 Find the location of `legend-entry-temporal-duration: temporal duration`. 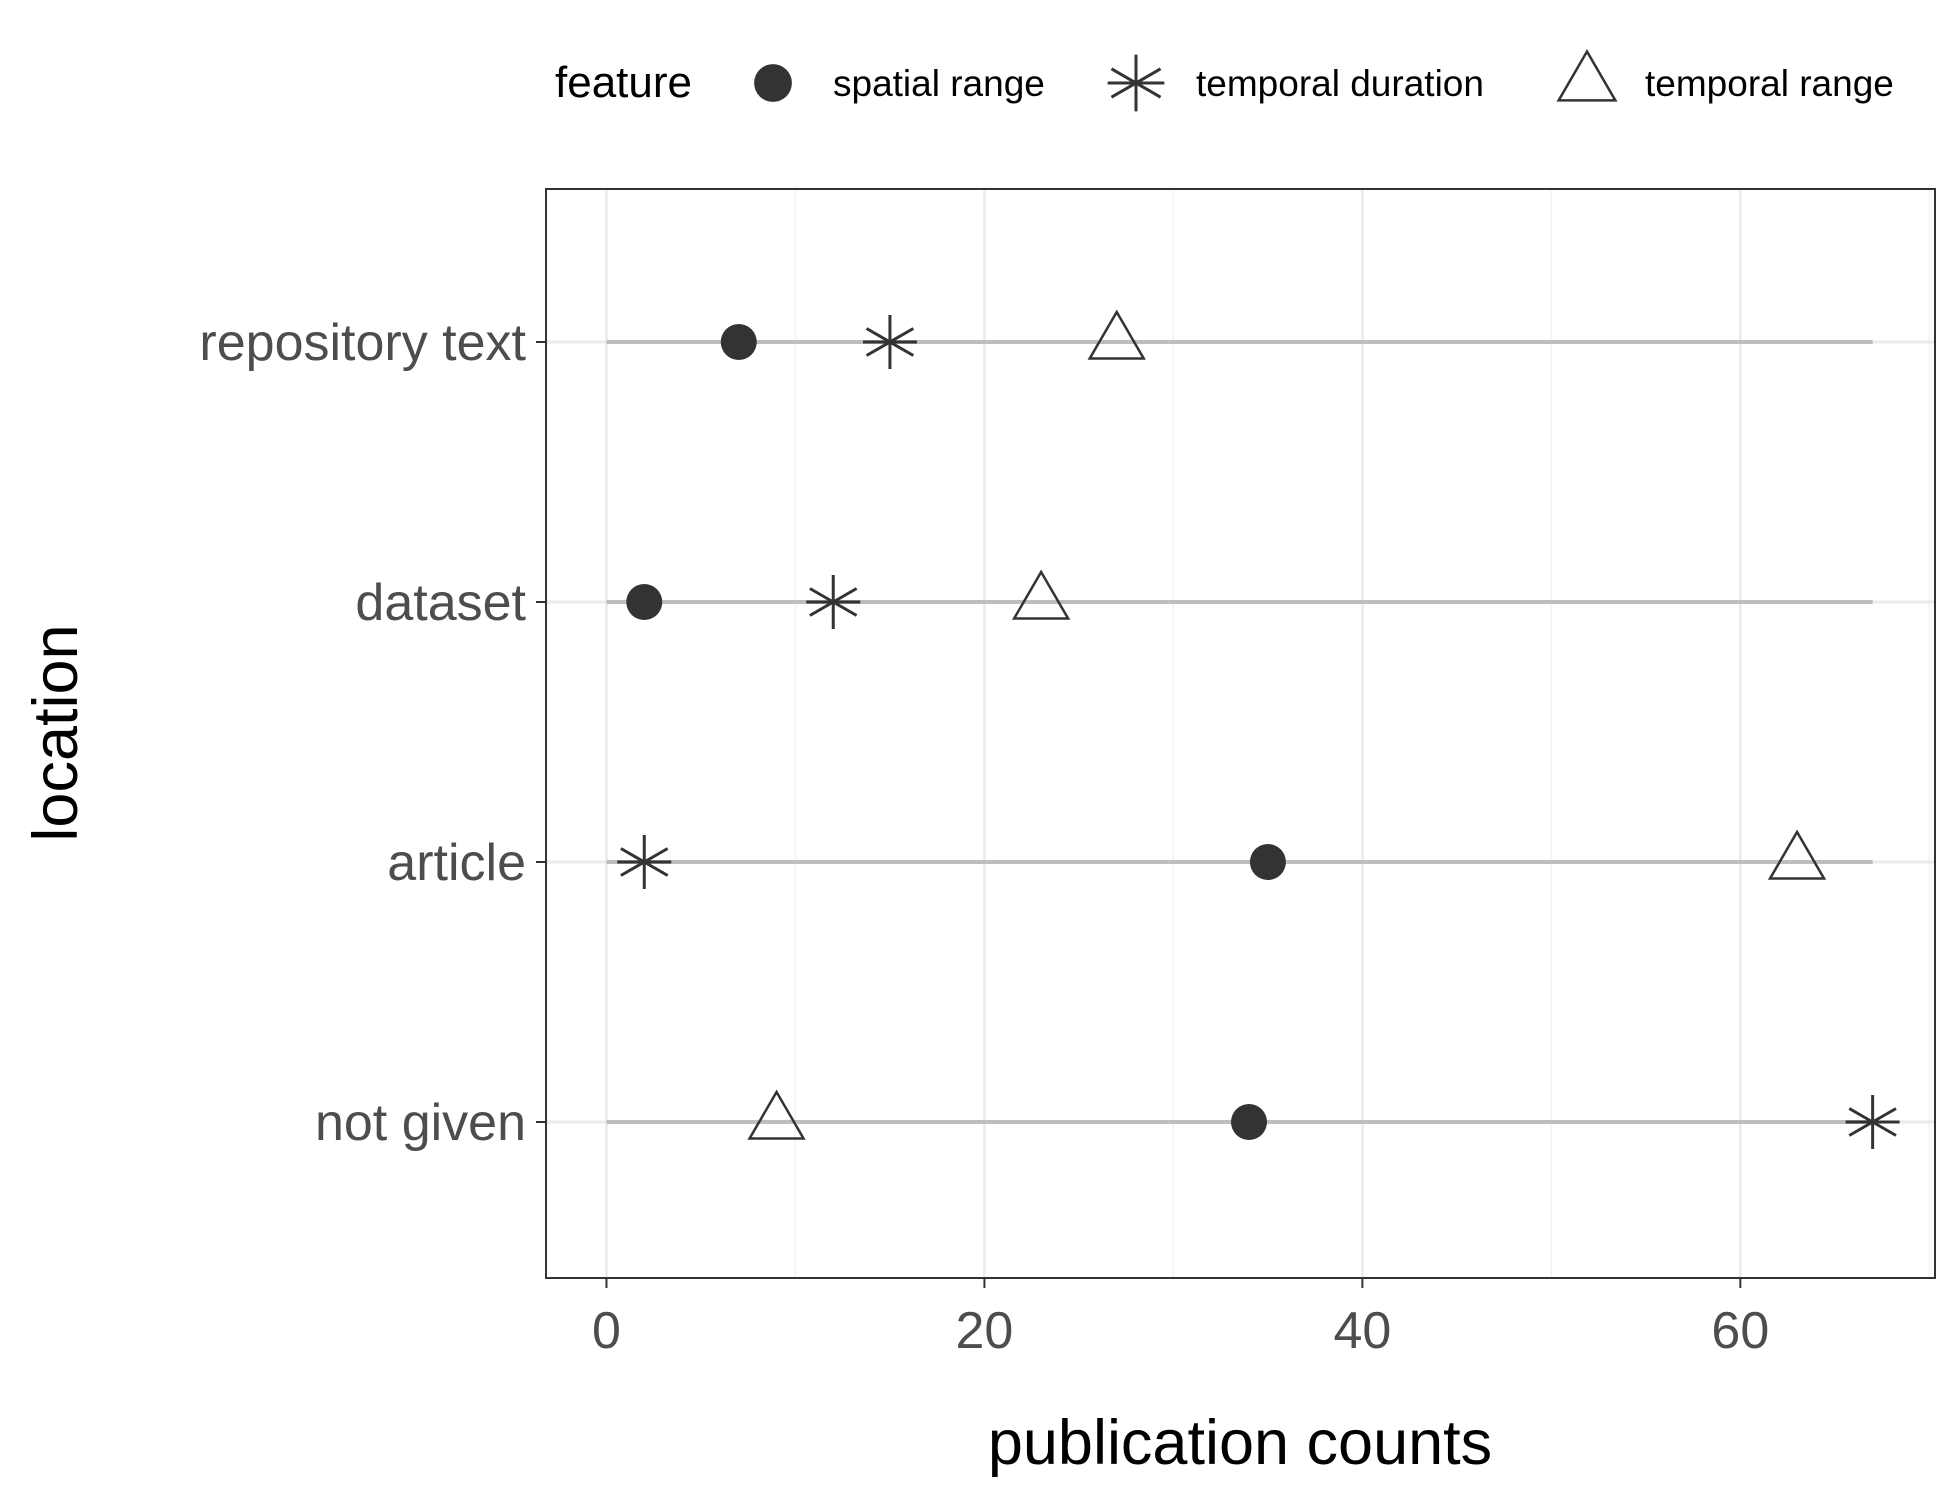

legend-entry-temporal-duration: temporal duration is located at coordinates (1295, 83).